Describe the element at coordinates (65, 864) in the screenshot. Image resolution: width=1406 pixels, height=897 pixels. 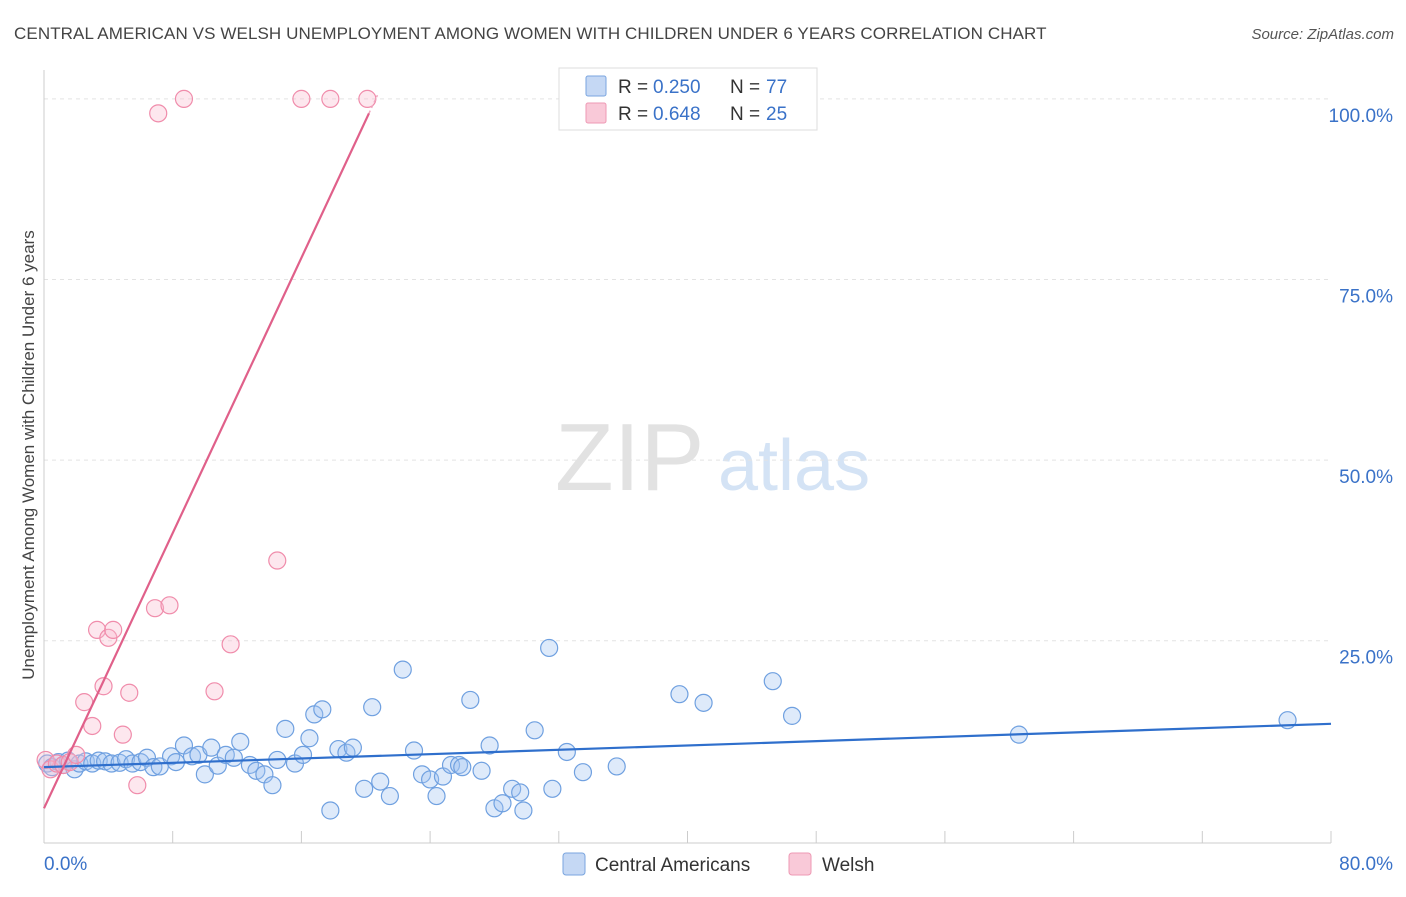
I see `x-tick-label: 0.0%` at that location.